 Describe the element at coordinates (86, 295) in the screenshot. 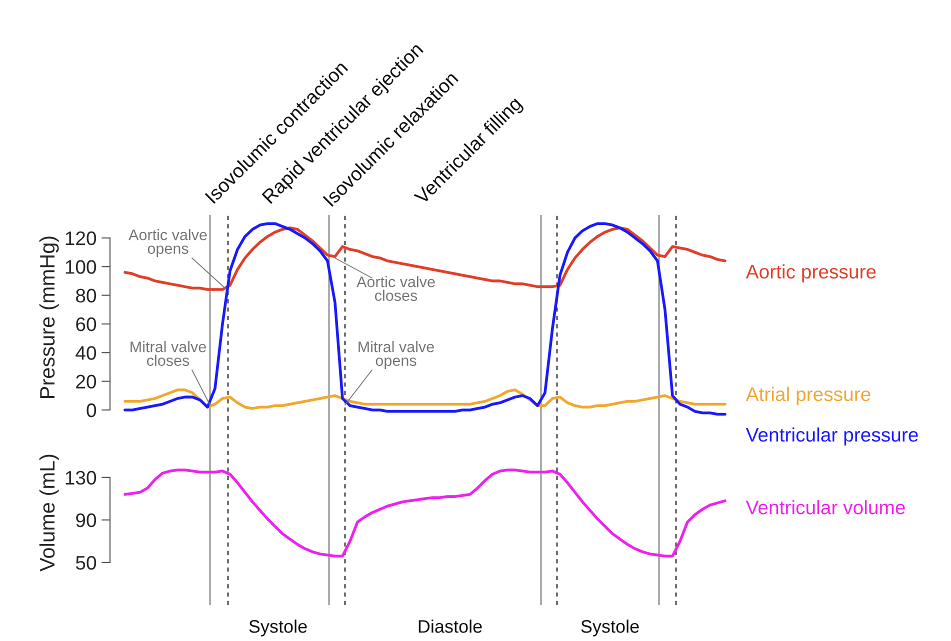

I see `y-tick-label: 80` at that location.